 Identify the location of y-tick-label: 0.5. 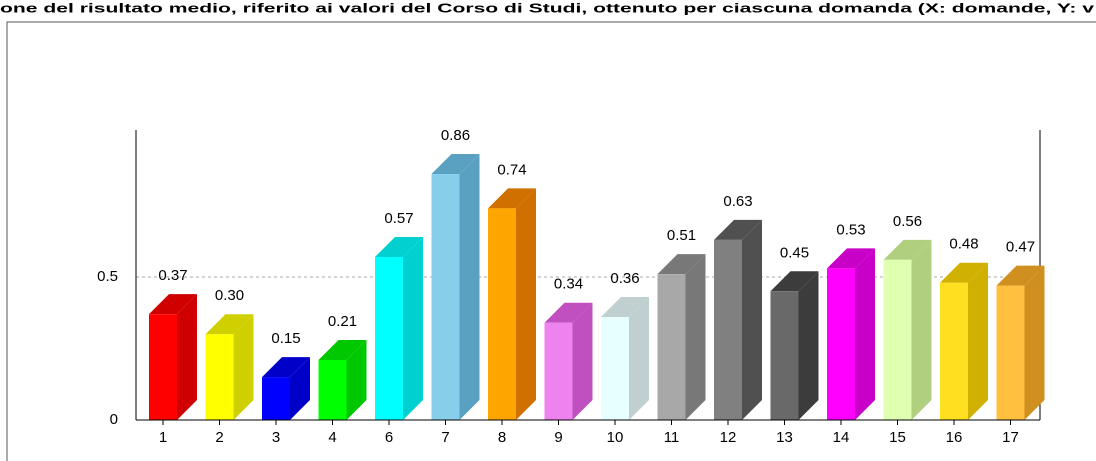
(107, 276).